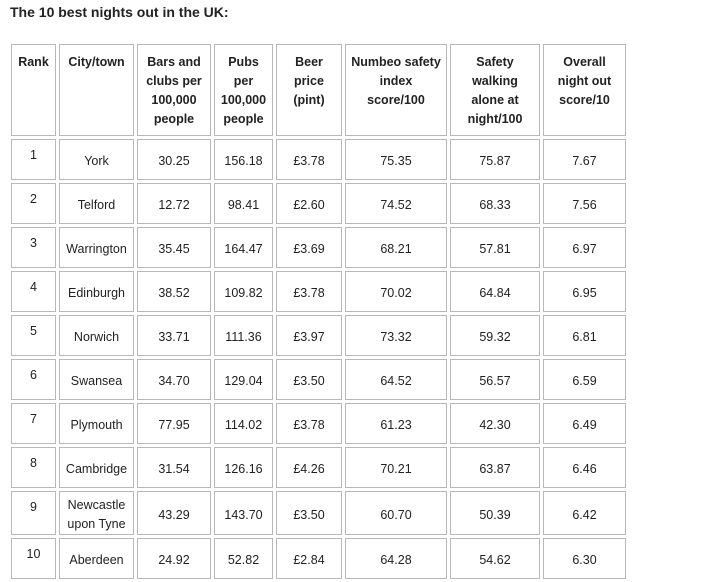  I want to click on table-cell: Newcastle upon Tyne, so click(96, 513).